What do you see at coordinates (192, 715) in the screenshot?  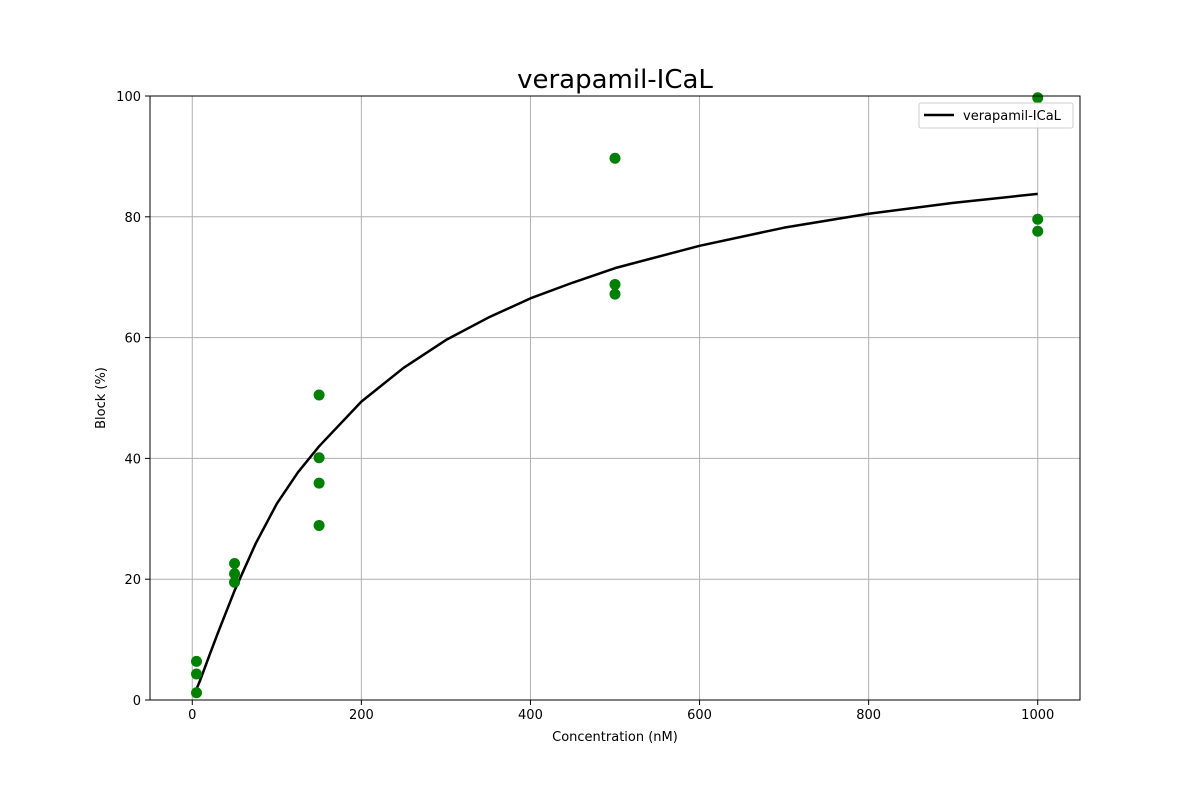 I see `x-tick-label: 0` at bounding box center [192, 715].